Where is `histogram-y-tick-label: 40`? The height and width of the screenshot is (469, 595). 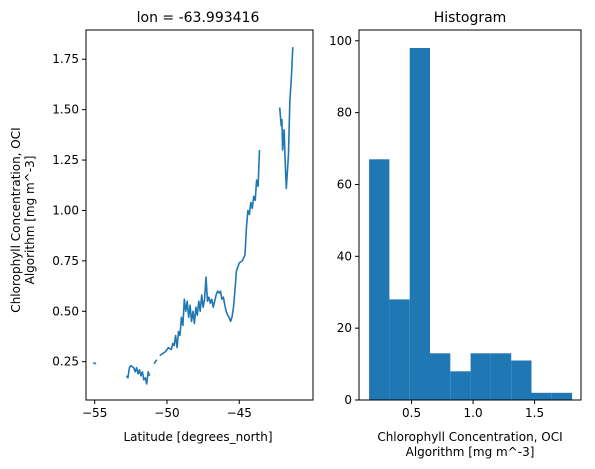 histogram-y-tick-label: 40 is located at coordinates (344, 256).